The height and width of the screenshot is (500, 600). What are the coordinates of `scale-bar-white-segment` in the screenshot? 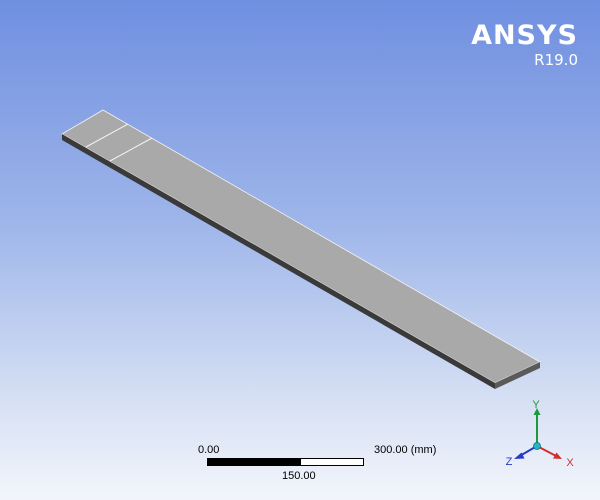 It's located at (332, 462).